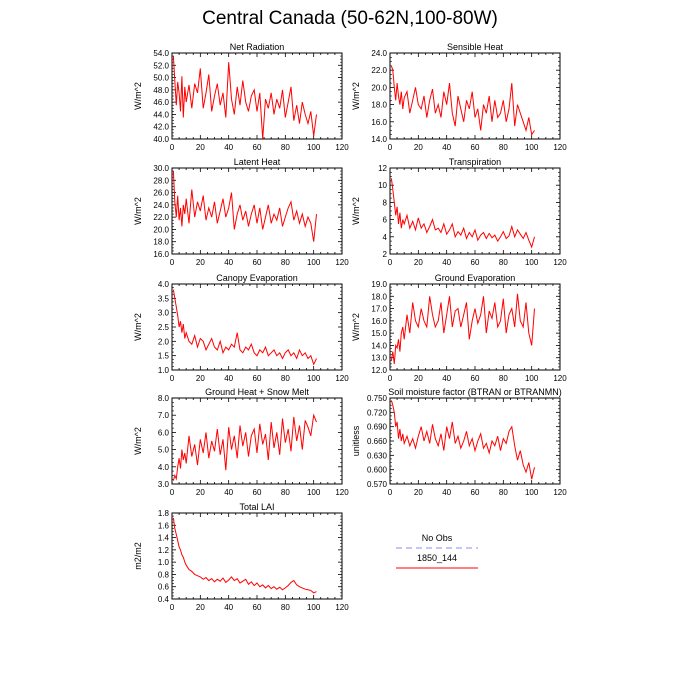 The height and width of the screenshot is (700, 700). Describe the element at coordinates (161, 114) in the screenshot. I see `y-tick-label: 44.0` at that location.